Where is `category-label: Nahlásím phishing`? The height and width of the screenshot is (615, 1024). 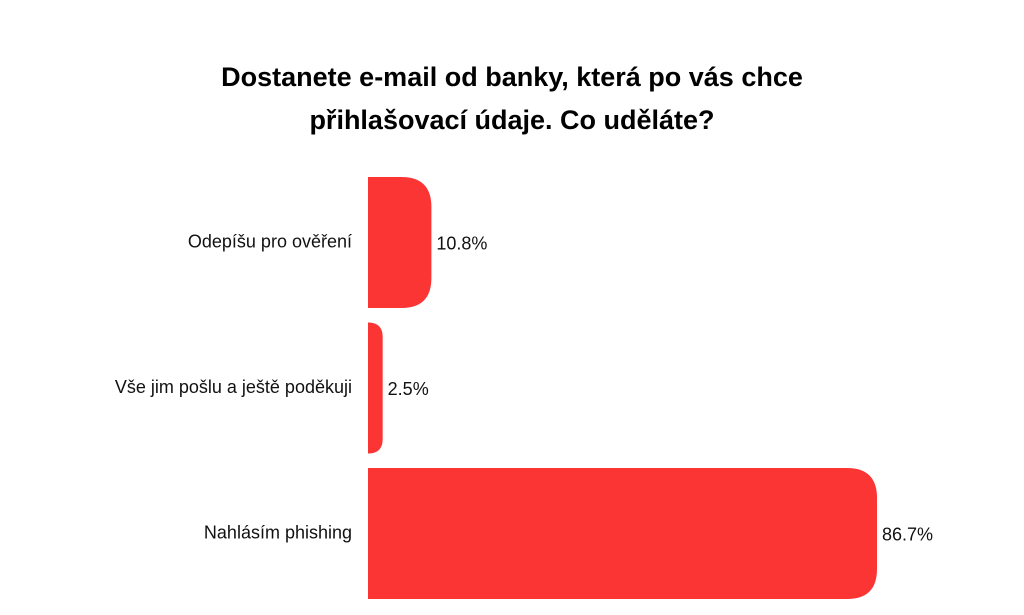
category-label: Nahlásím phishing is located at coordinates (278, 532).